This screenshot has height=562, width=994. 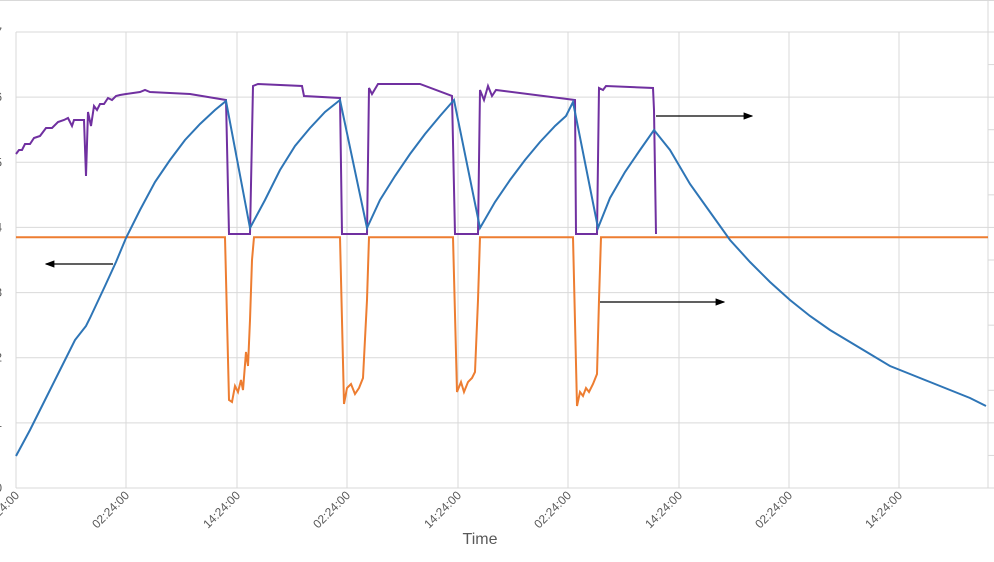 What do you see at coordinates (480, 539) in the screenshot?
I see `x-axis-title: Time` at bounding box center [480, 539].